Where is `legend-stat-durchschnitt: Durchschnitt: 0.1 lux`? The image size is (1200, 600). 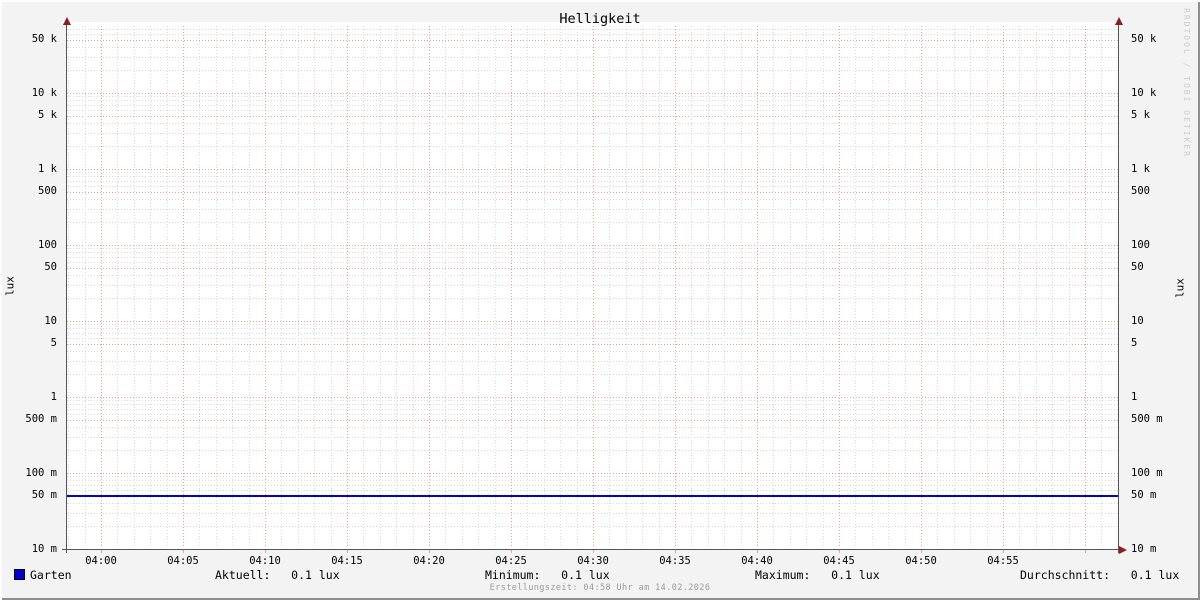 legend-stat-durchschnitt: Durchschnitt: 0.1 lux is located at coordinates (1100, 575).